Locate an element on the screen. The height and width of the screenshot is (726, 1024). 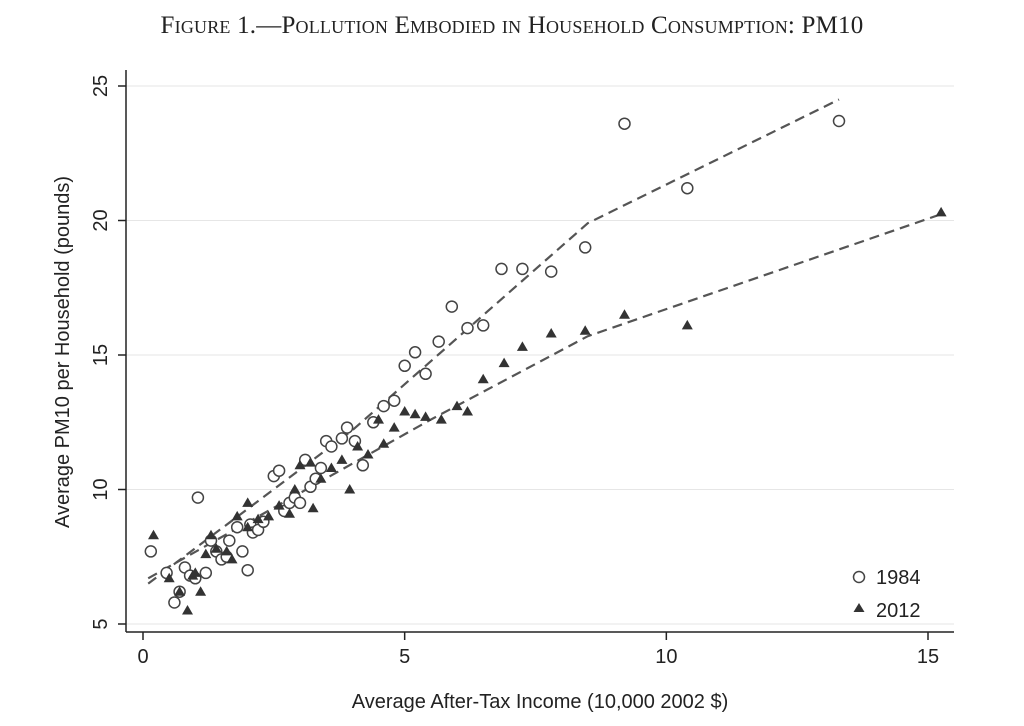
y-tick-label-5: 5 is located at coordinates (101, 623).